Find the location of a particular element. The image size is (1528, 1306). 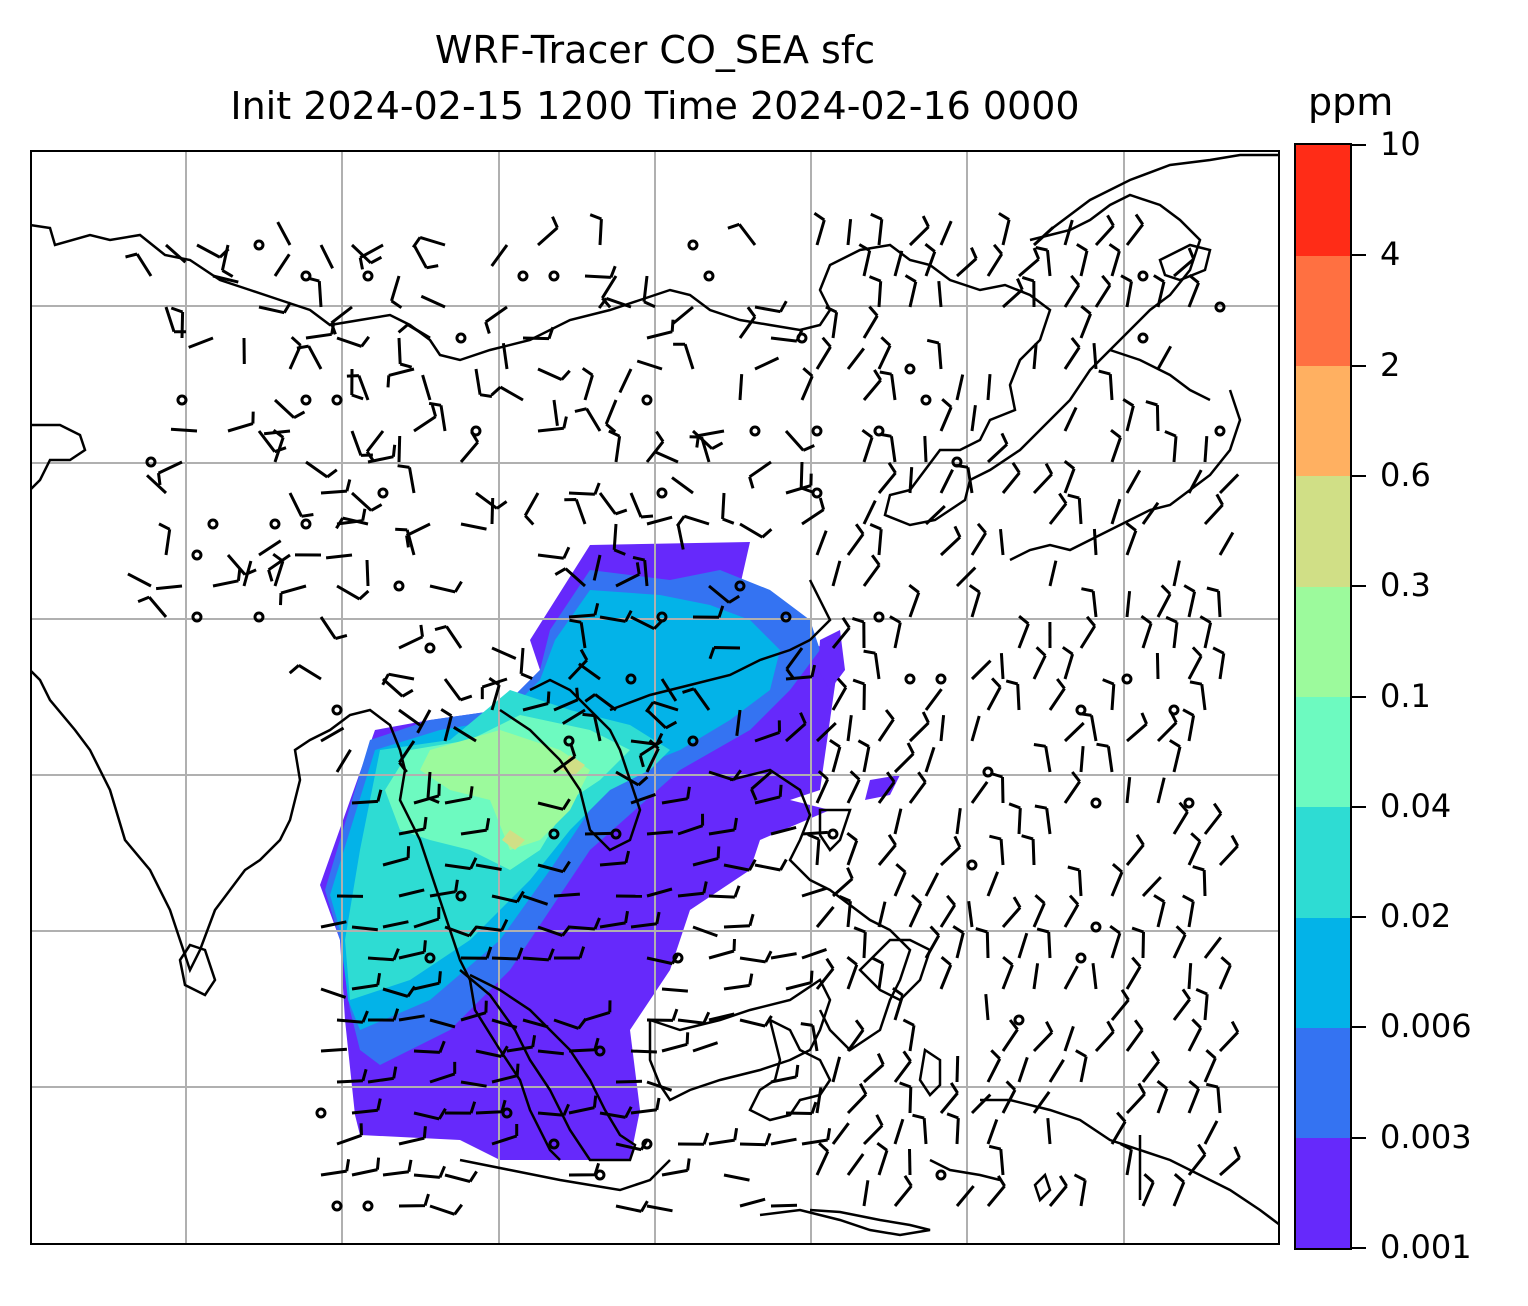

colorbar-tick-label: 0.1 is located at coordinates (1405, 695).